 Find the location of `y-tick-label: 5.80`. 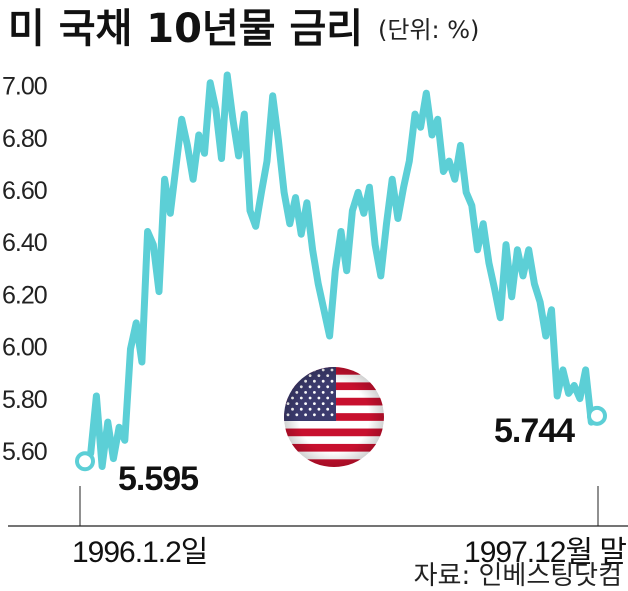

y-tick-label: 5.80 is located at coordinates (24, 400).